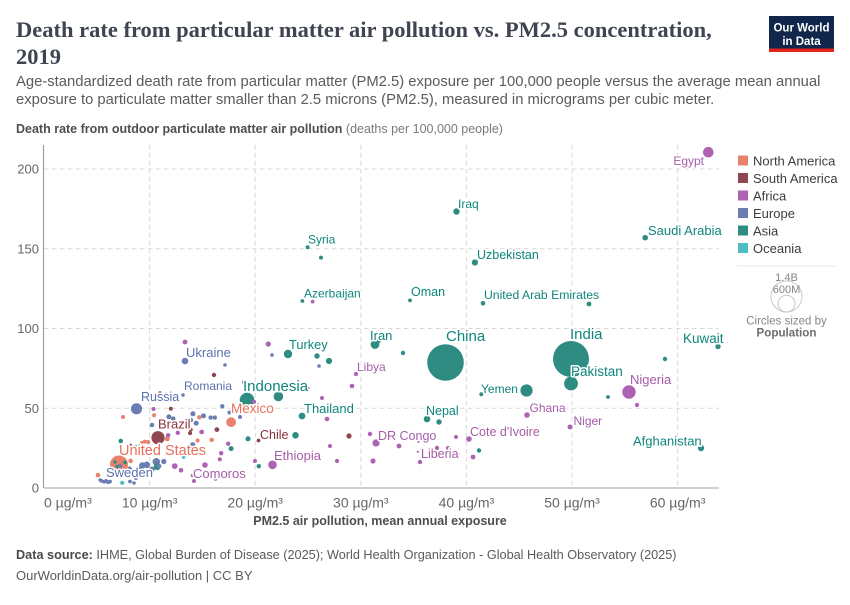  I want to click on svg-text: Afghanistan, so click(667, 441).